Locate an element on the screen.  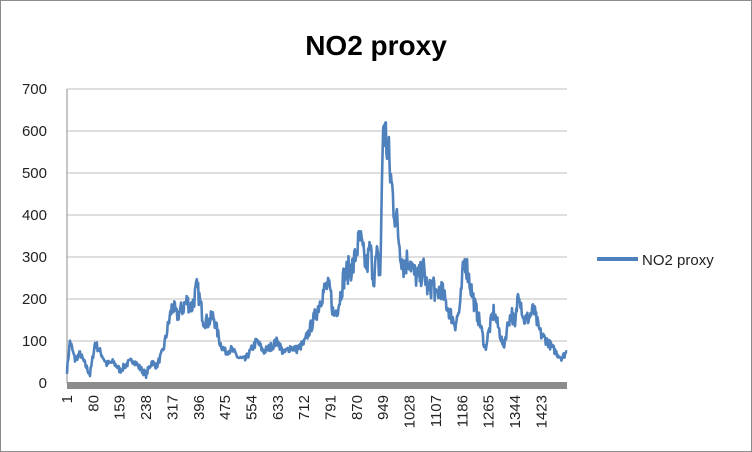
y-tick-label: 700 is located at coordinates (34, 89).